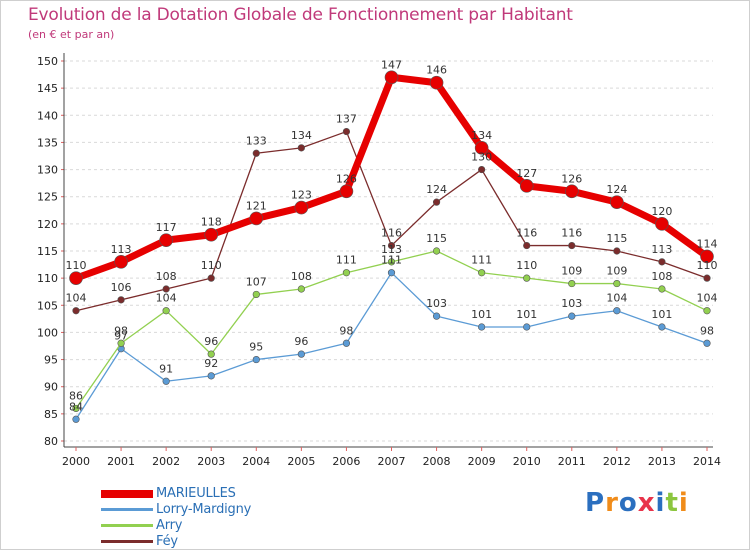  What do you see at coordinates (121, 330) in the screenshot?
I see `data-label: 98` at bounding box center [121, 330].